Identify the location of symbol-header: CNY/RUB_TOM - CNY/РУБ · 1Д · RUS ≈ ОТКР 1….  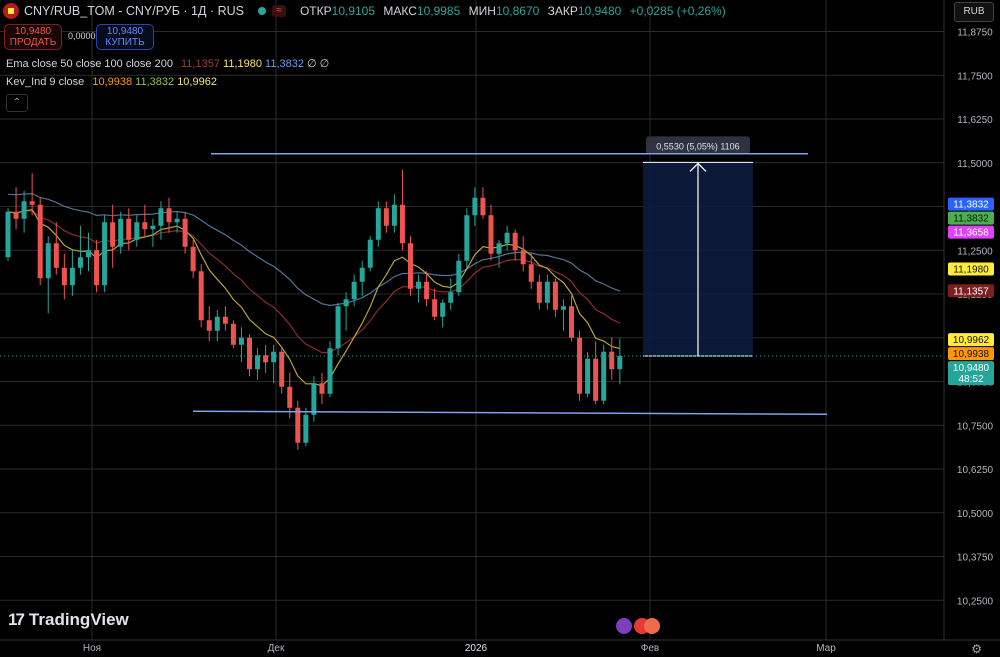
(365, 11).